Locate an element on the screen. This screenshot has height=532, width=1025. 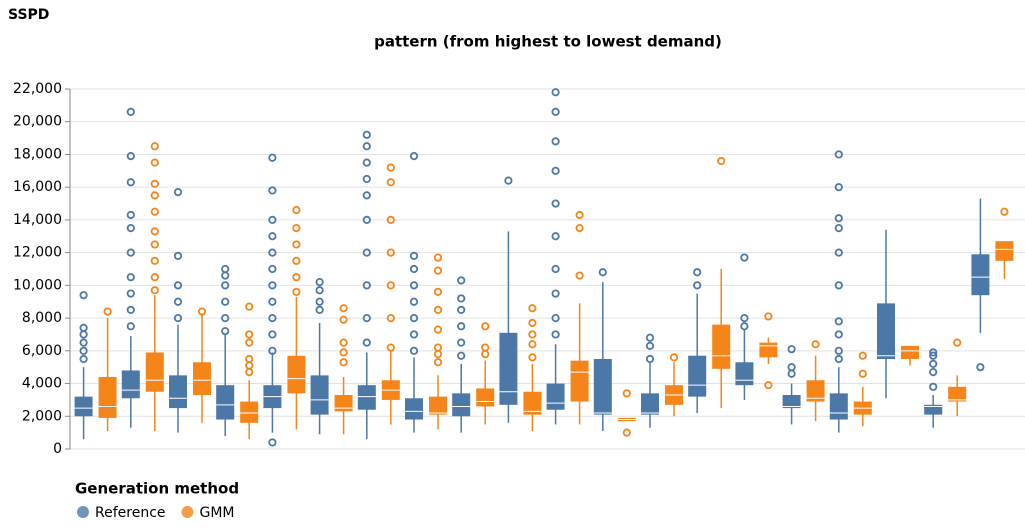
y-tick-label: 16,000 is located at coordinates (37, 187).